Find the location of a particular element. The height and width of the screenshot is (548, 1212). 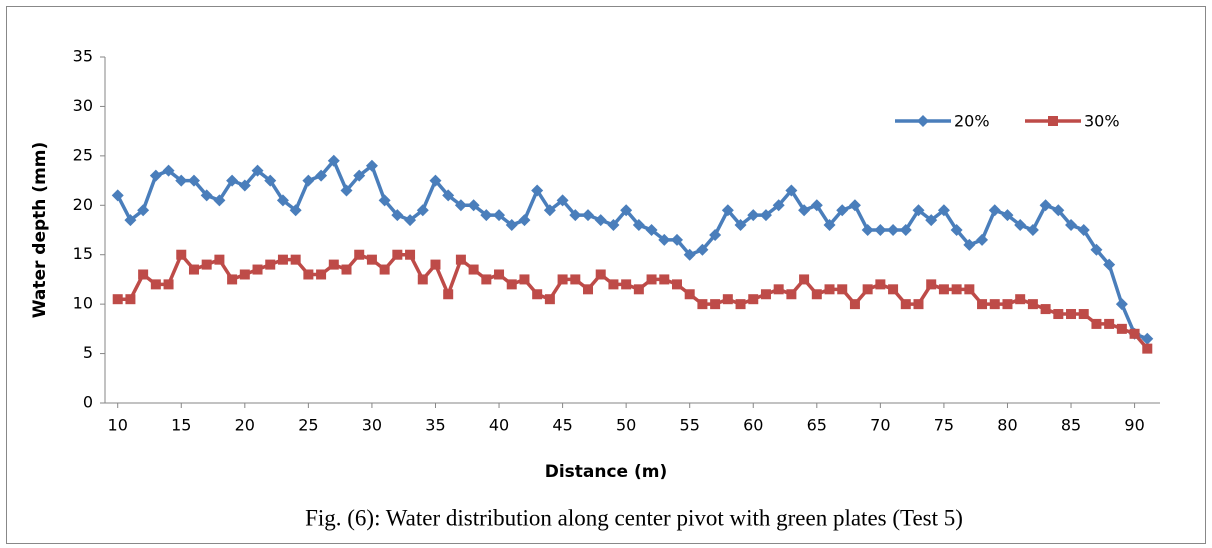

x-tick-label: 35 is located at coordinates (435, 425).